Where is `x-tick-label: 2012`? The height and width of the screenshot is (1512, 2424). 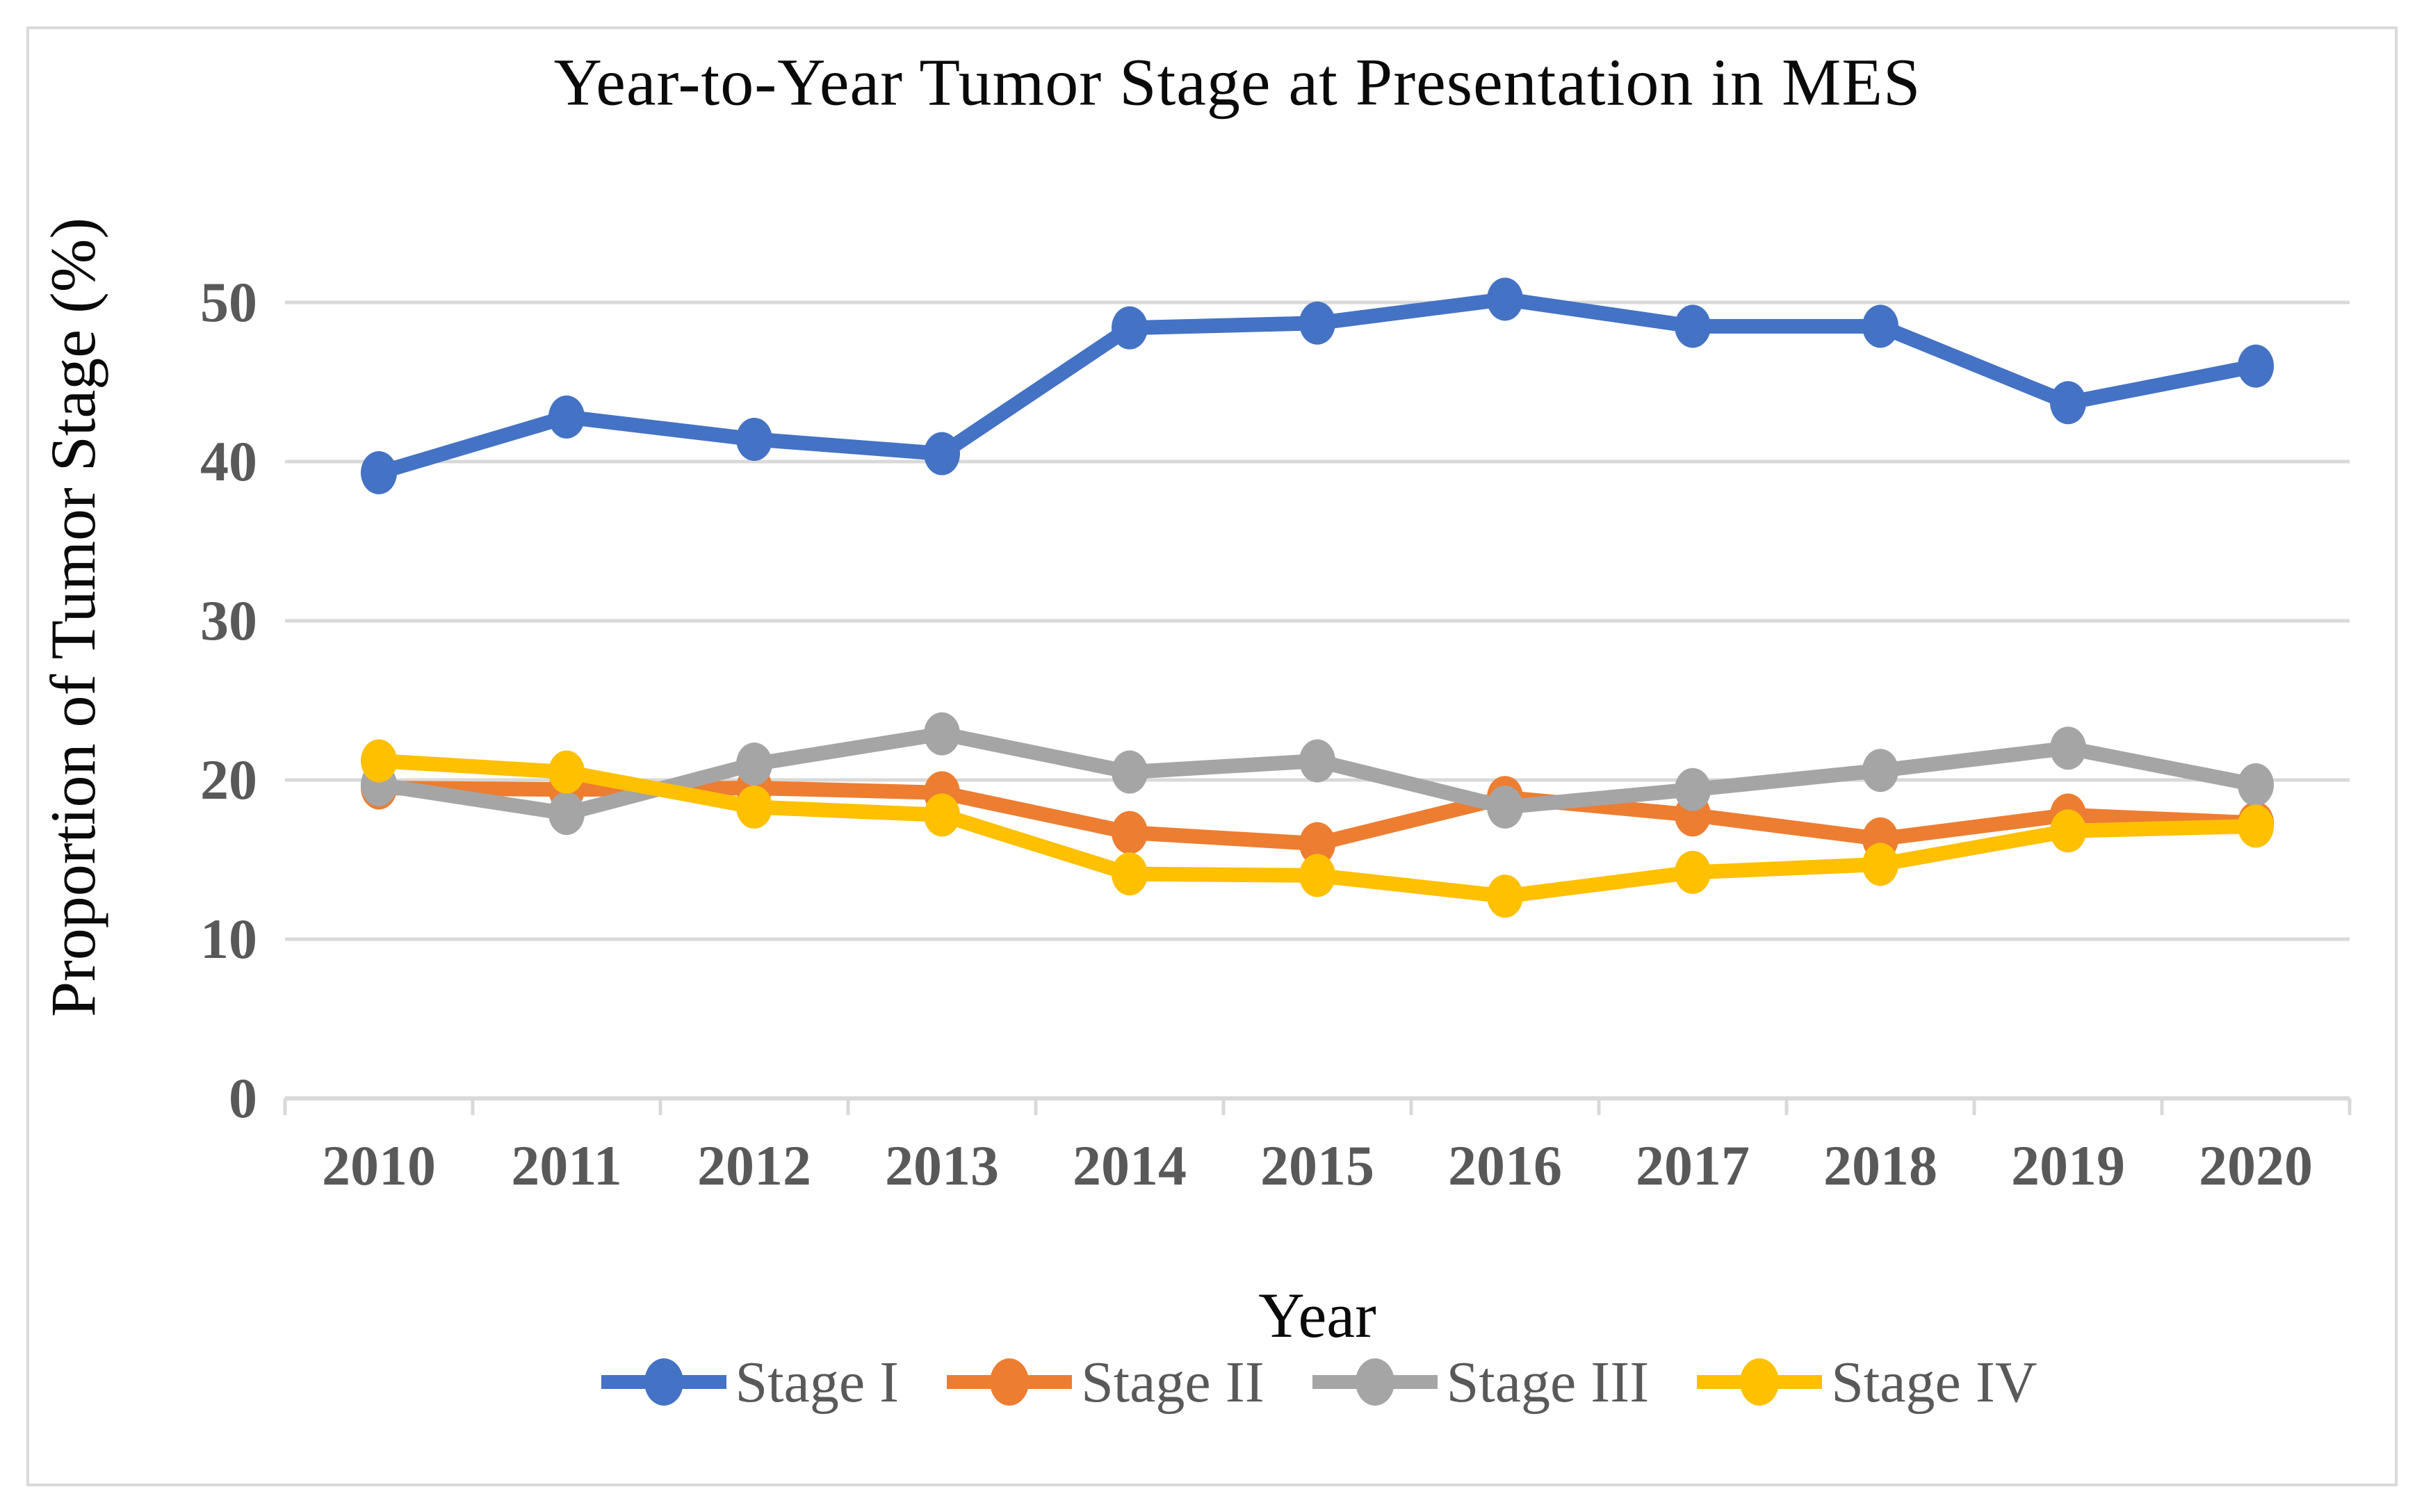
x-tick-label: 2012 is located at coordinates (754, 1165).